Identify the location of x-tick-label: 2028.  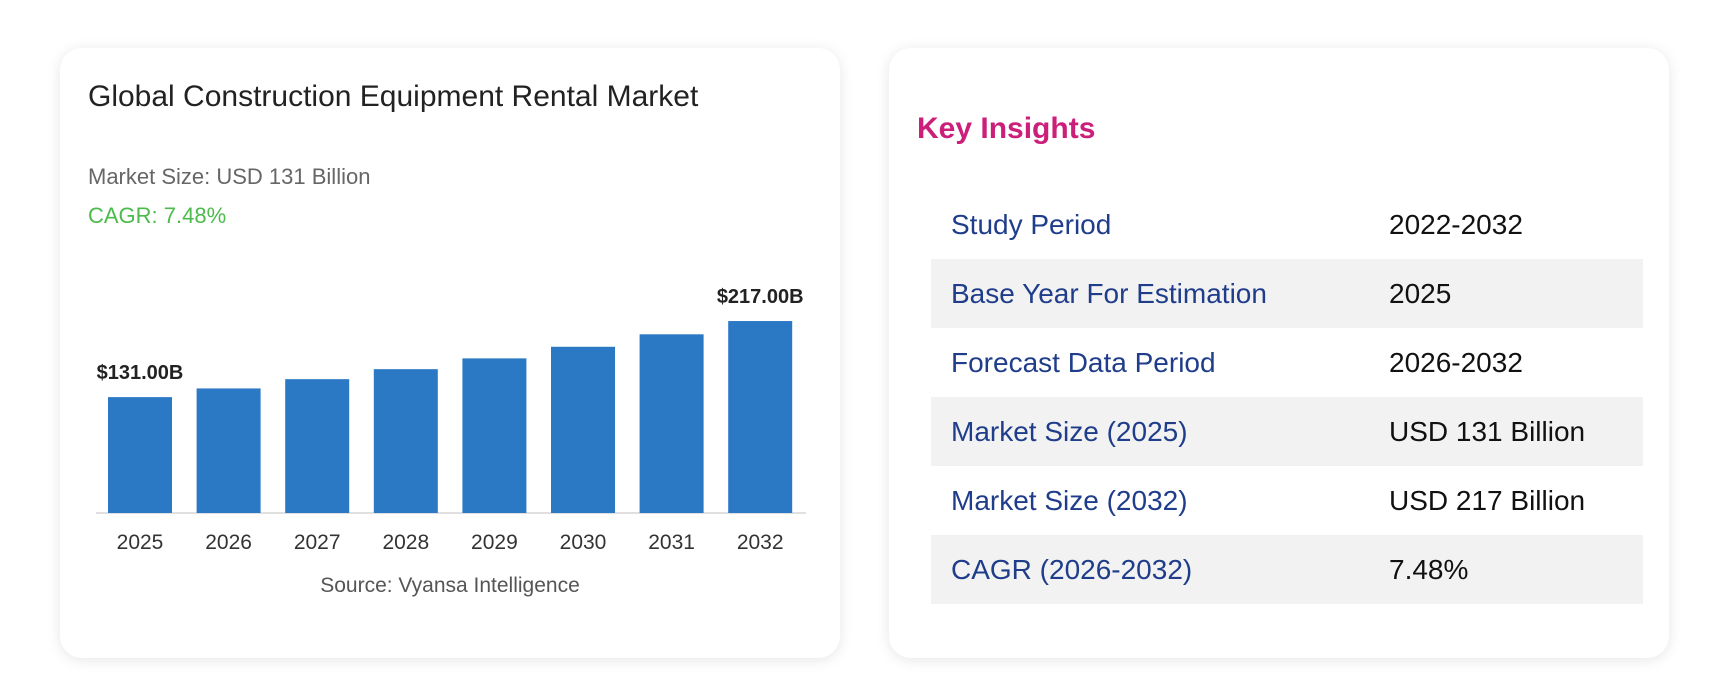
(405, 542).